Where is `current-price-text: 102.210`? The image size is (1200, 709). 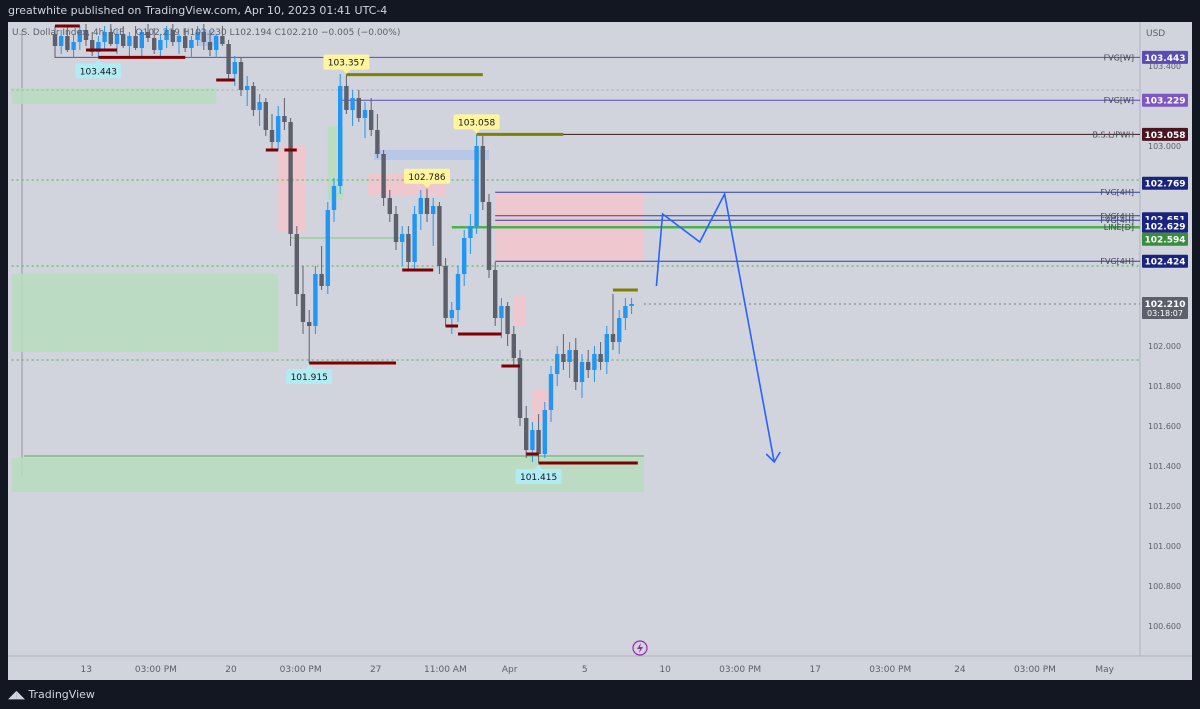
current-price-text: 102.210 is located at coordinates (1165, 305).